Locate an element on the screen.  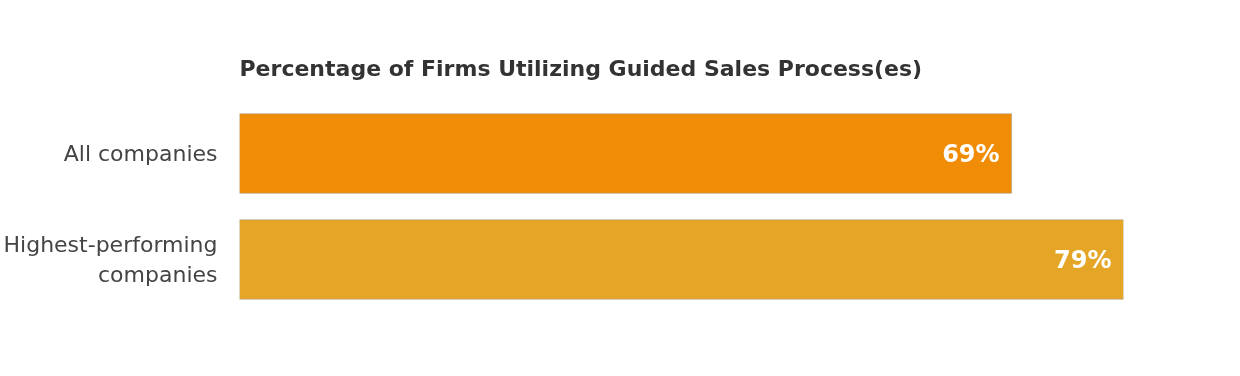
chart-title: Percentage of Firms Utilizing Guided Sales Process(es) is located at coordinates (581, 68).